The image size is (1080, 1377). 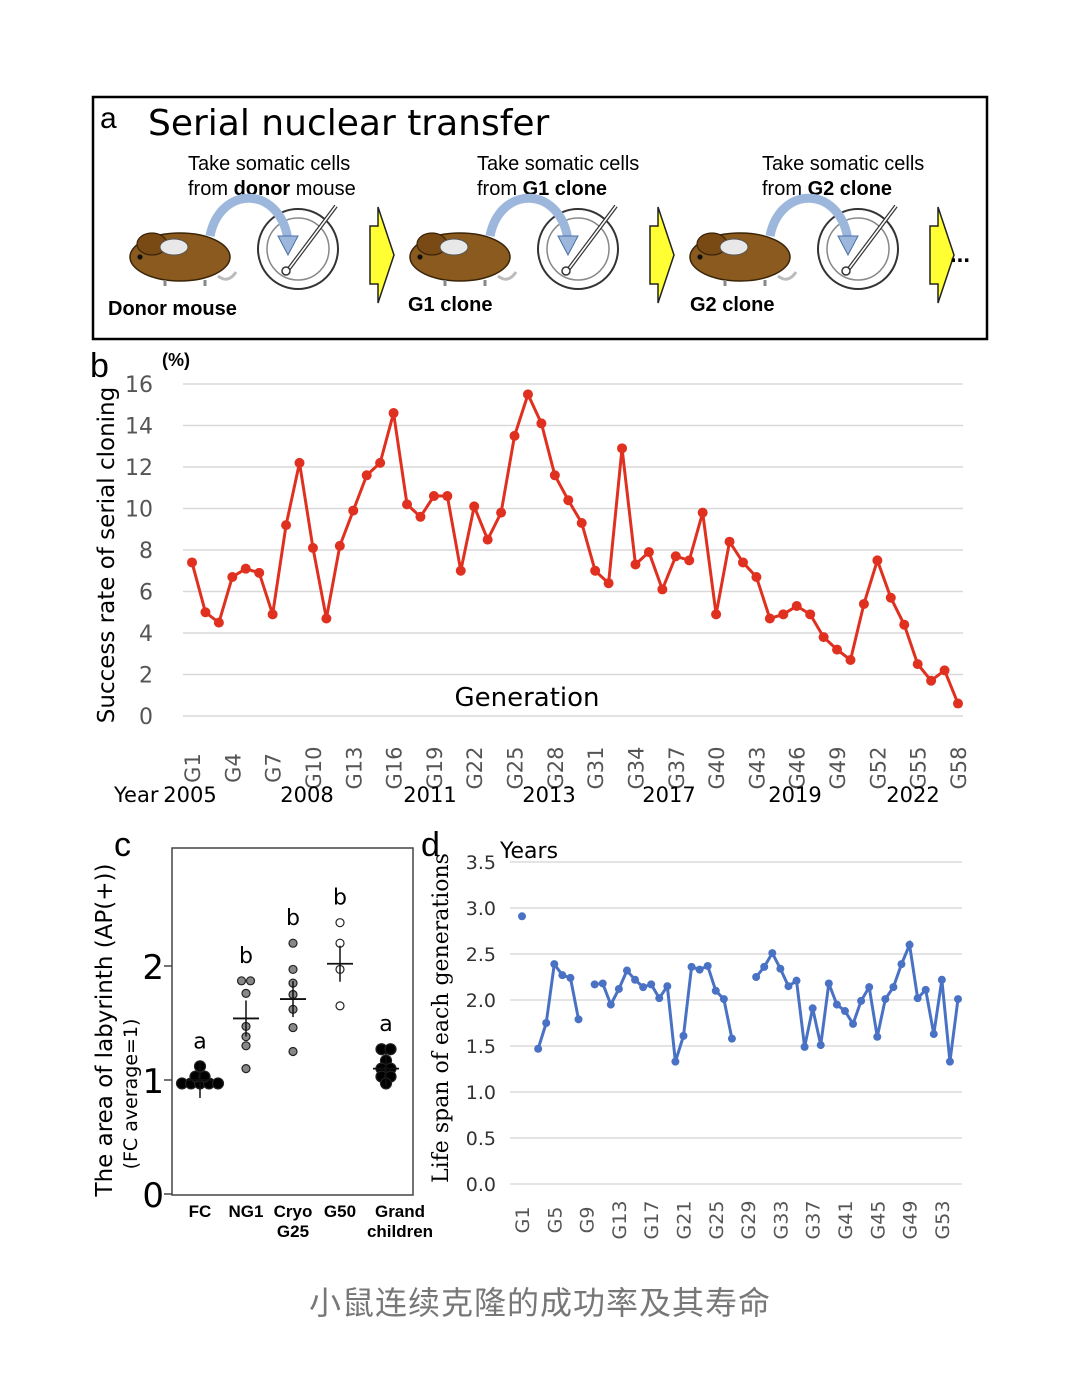 I want to click on y-tick-label: 8, so click(x=146, y=551).